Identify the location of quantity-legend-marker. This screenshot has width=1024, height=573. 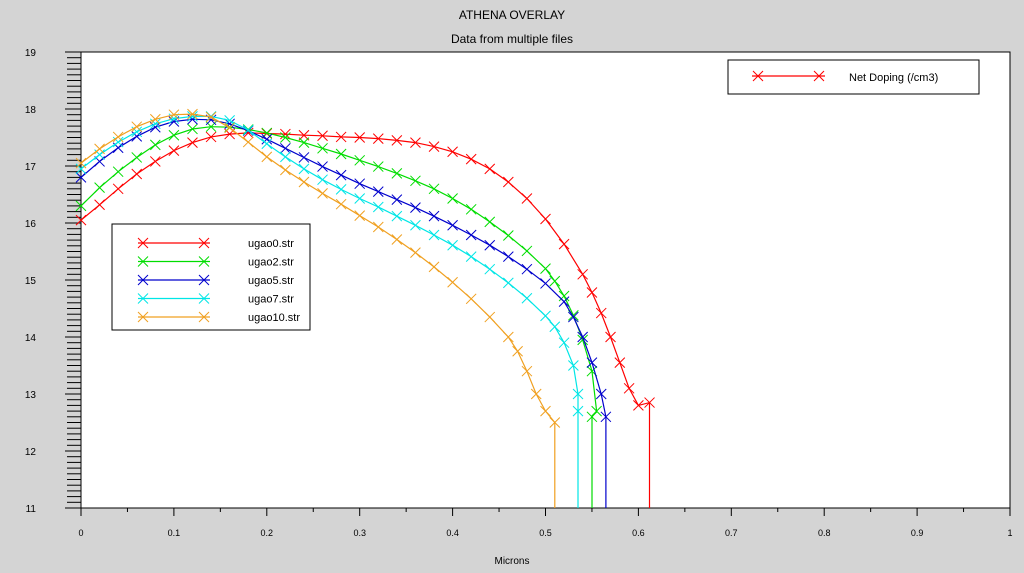
(819, 76).